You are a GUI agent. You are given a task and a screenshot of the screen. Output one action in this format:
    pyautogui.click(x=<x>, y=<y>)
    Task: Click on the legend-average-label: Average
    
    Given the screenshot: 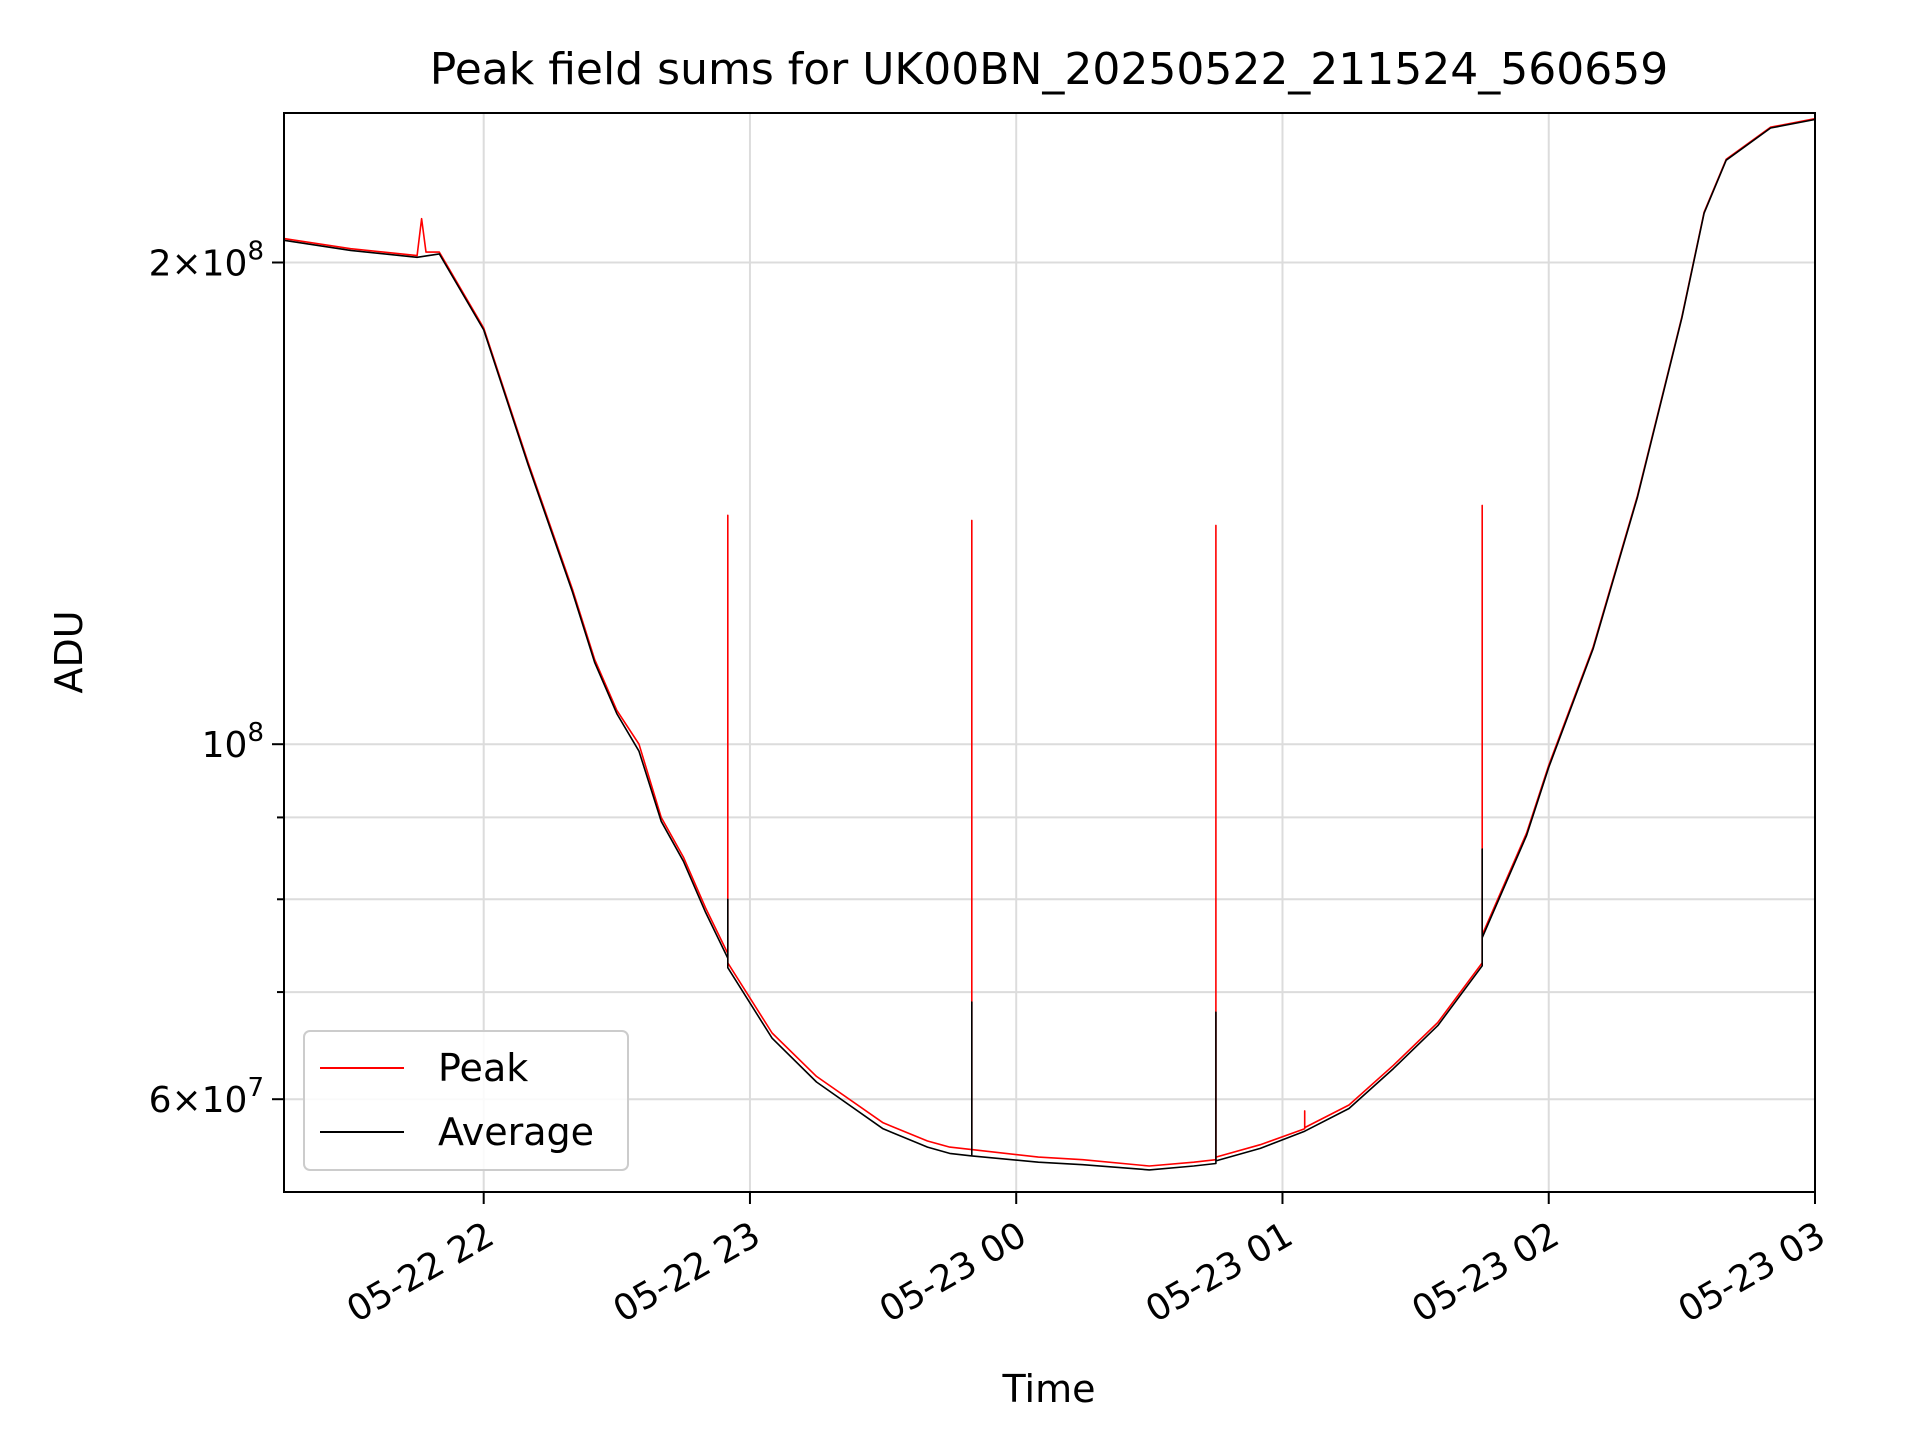 What is the action you would take?
    pyautogui.click(x=516, y=1132)
    